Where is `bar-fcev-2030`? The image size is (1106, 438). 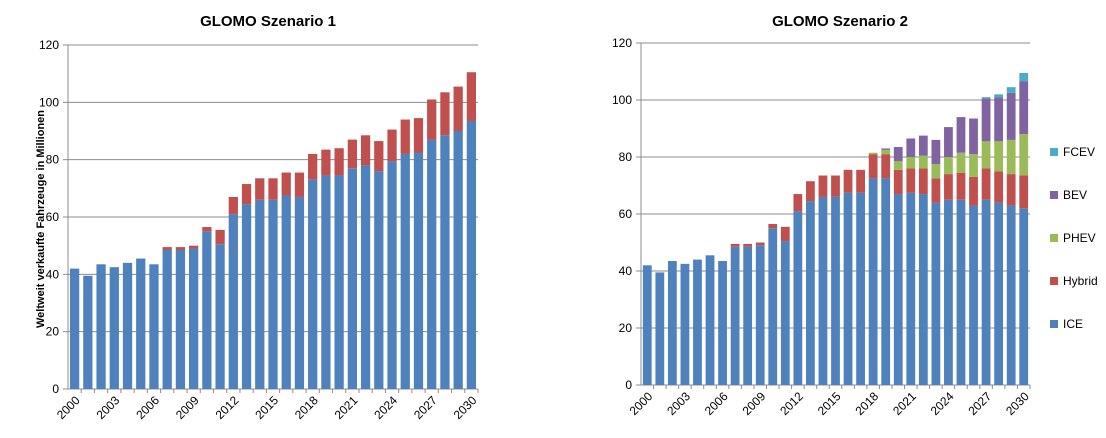
bar-fcev-2030 is located at coordinates (1024, 77).